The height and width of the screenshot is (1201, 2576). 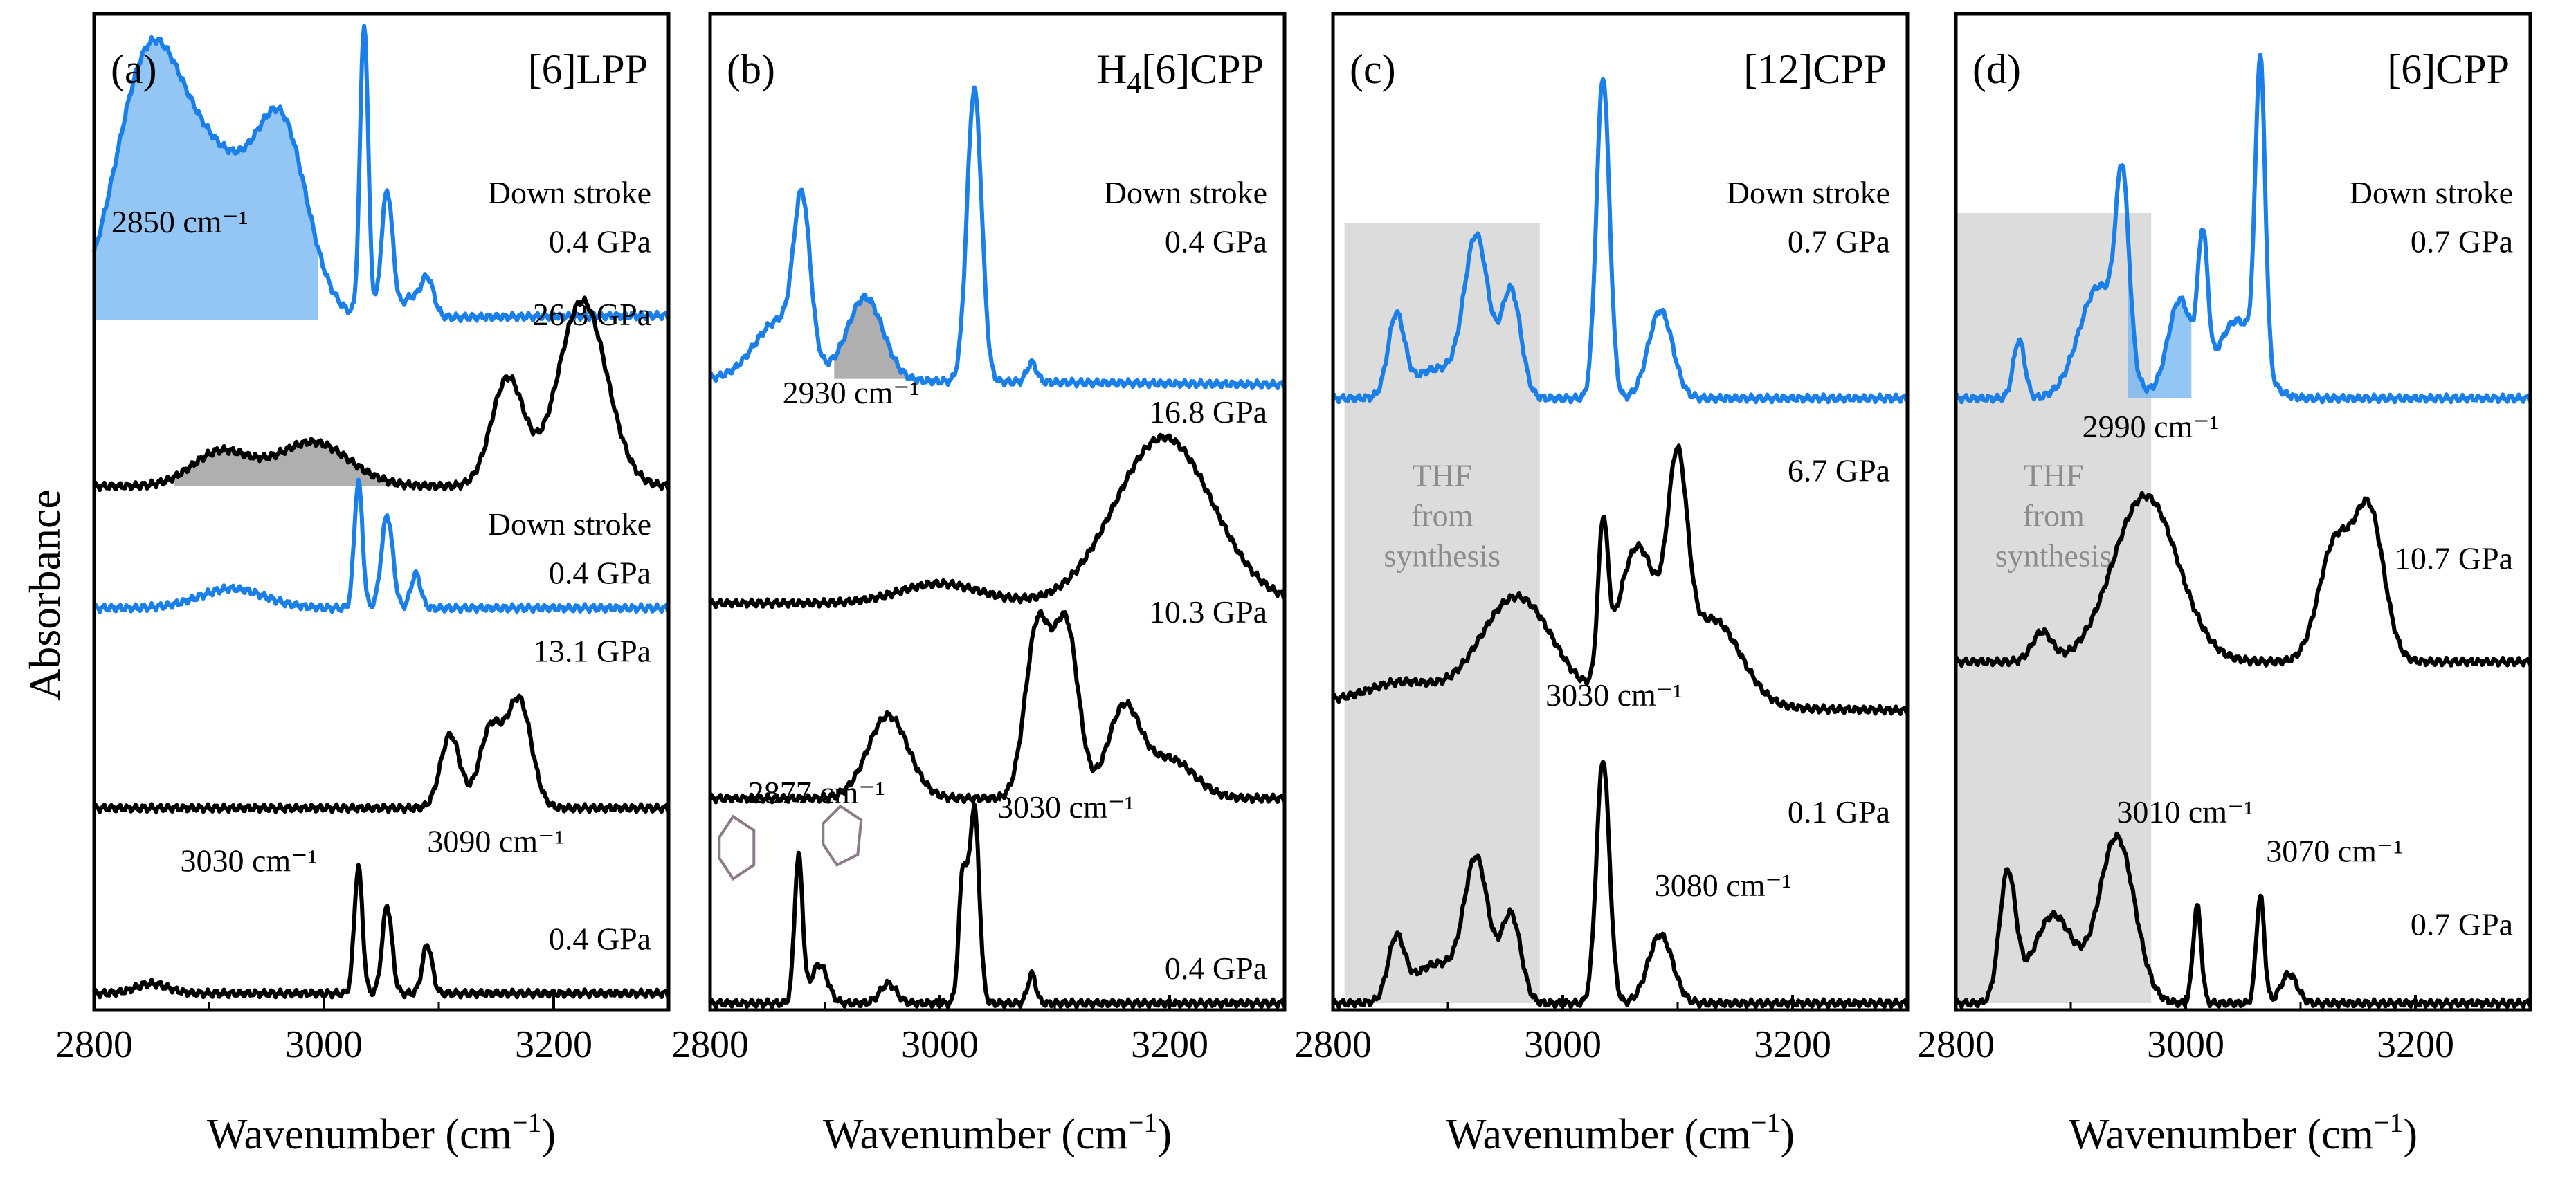 What do you see at coordinates (751, 69) in the screenshot?
I see `panel-label: (b)` at bounding box center [751, 69].